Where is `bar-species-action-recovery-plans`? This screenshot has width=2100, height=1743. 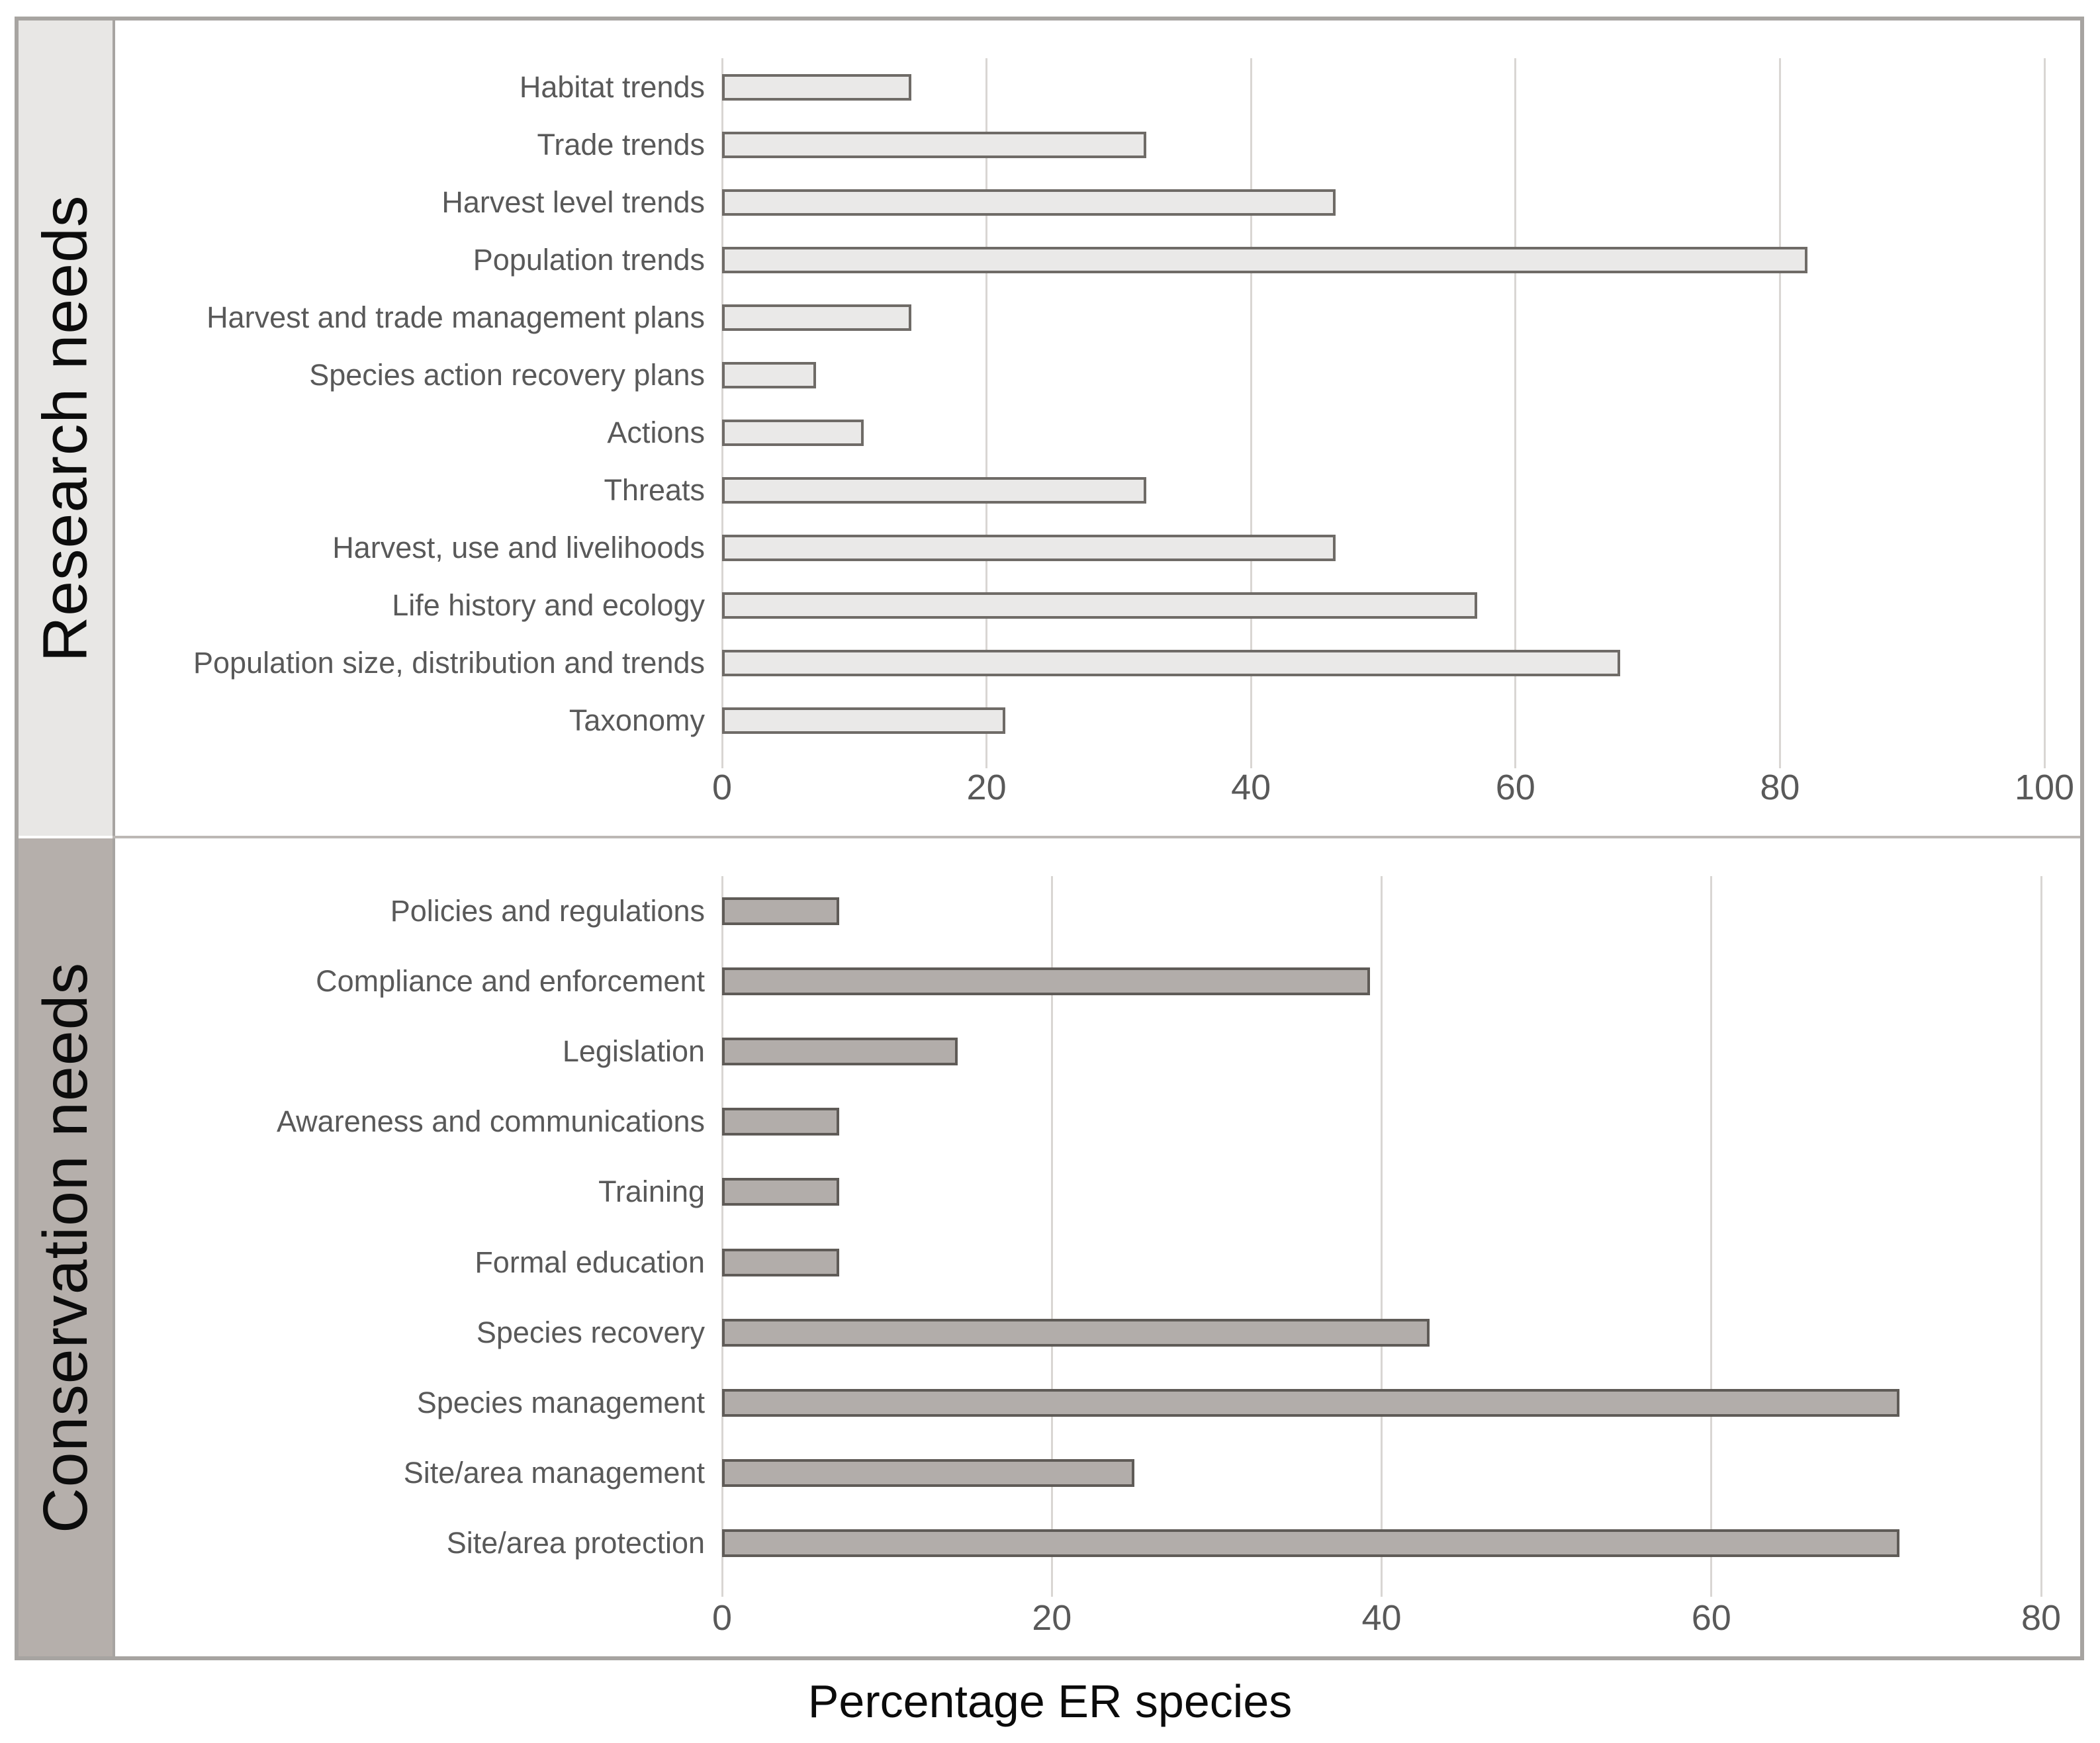 bar-species-action-recovery-plans is located at coordinates (769, 375).